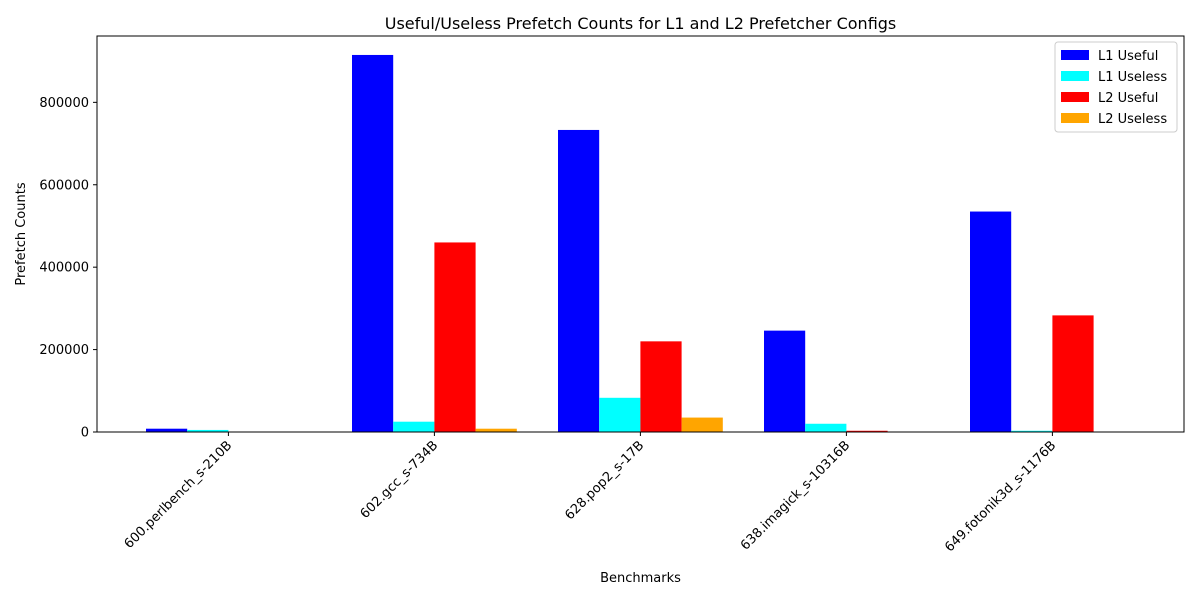 Image resolution: width=1200 pixels, height=600 pixels. I want to click on legend-swatch-l1-useless, so click(1075, 76).